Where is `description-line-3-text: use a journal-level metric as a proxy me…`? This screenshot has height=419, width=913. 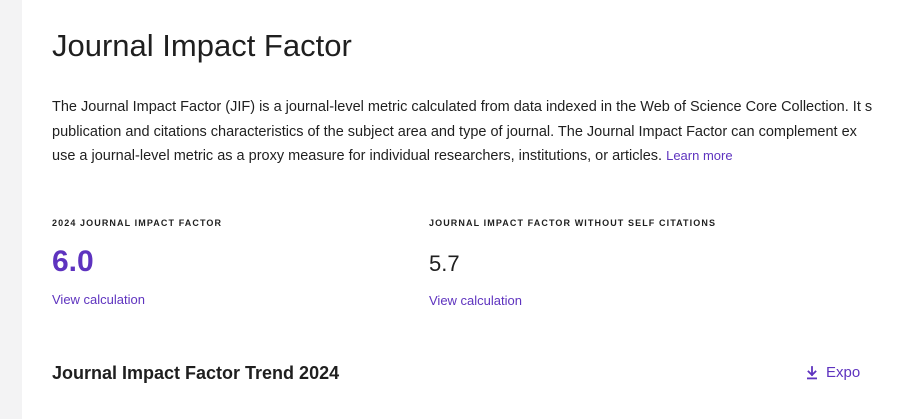
description-line-3-text: use a journal-level metric as a proxy me… is located at coordinates (357, 156).